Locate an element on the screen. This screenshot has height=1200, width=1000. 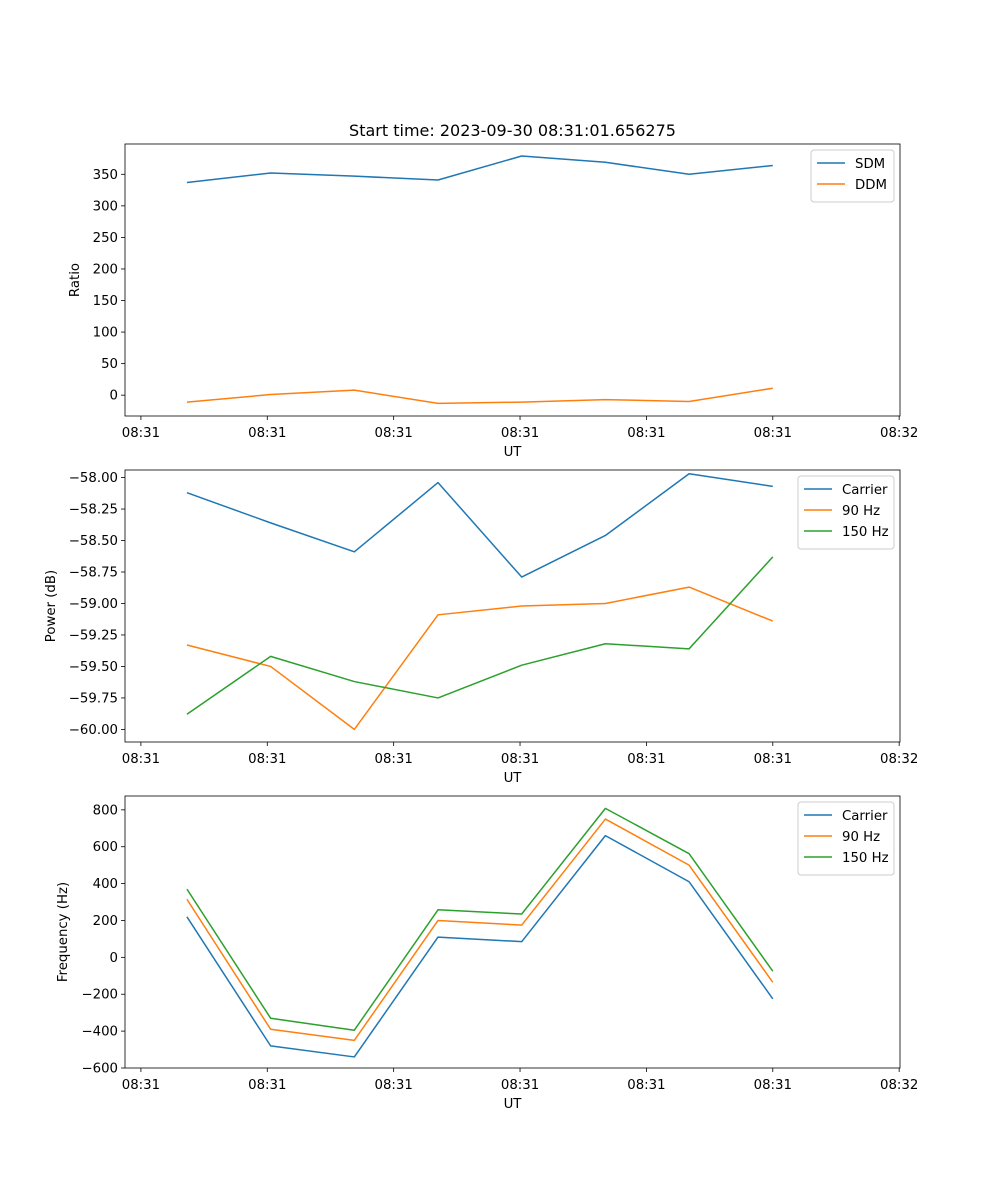
legend: SDM DDM is located at coordinates (852, 176).